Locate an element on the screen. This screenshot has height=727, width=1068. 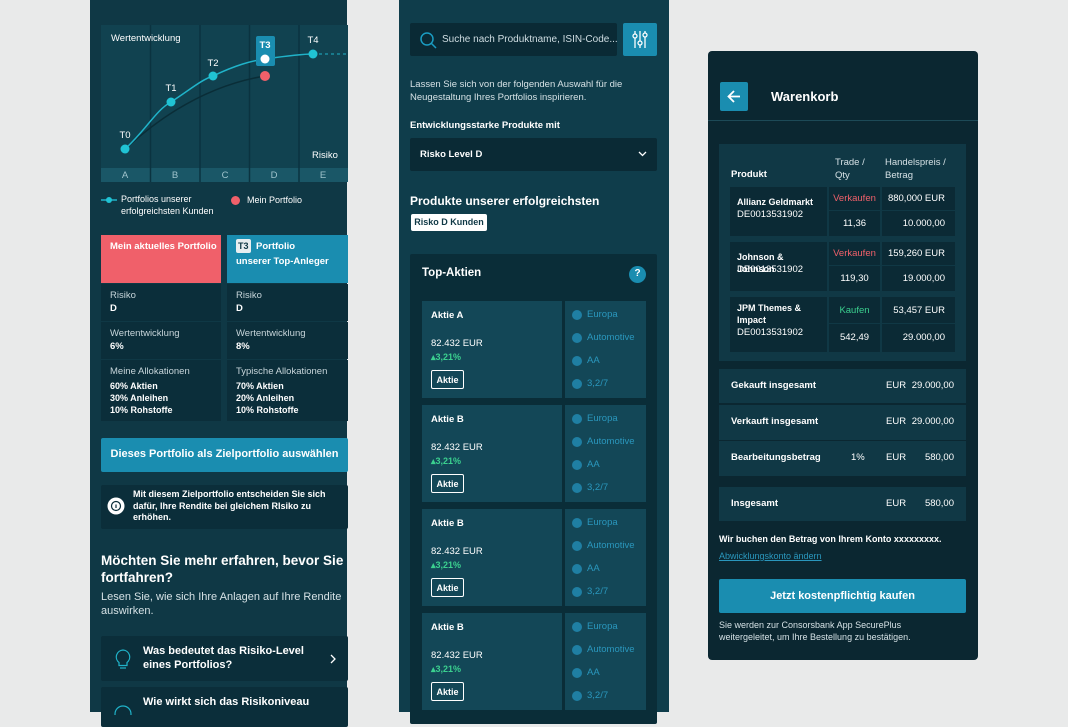
select-box is located at coordinates (533, 154).